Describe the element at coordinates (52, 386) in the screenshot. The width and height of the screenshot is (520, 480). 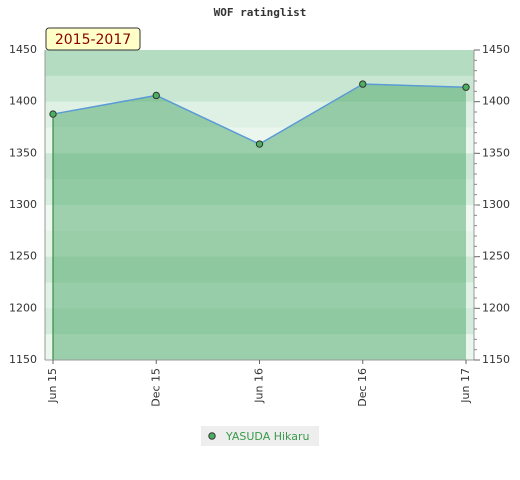
I see `x-tick-label: Jun 15` at that location.